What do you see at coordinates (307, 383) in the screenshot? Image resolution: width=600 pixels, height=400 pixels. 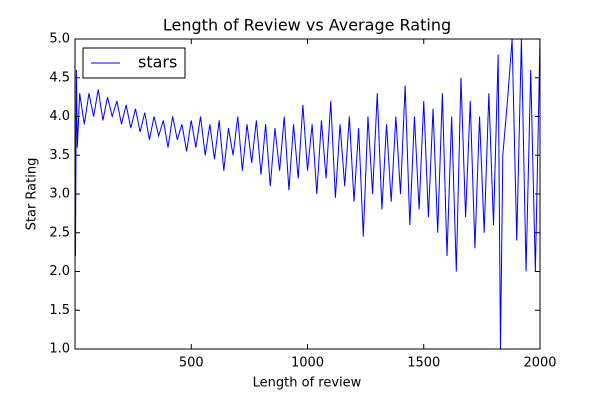 I see `x-axis-label: Length of review` at bounding box center [307, 383].